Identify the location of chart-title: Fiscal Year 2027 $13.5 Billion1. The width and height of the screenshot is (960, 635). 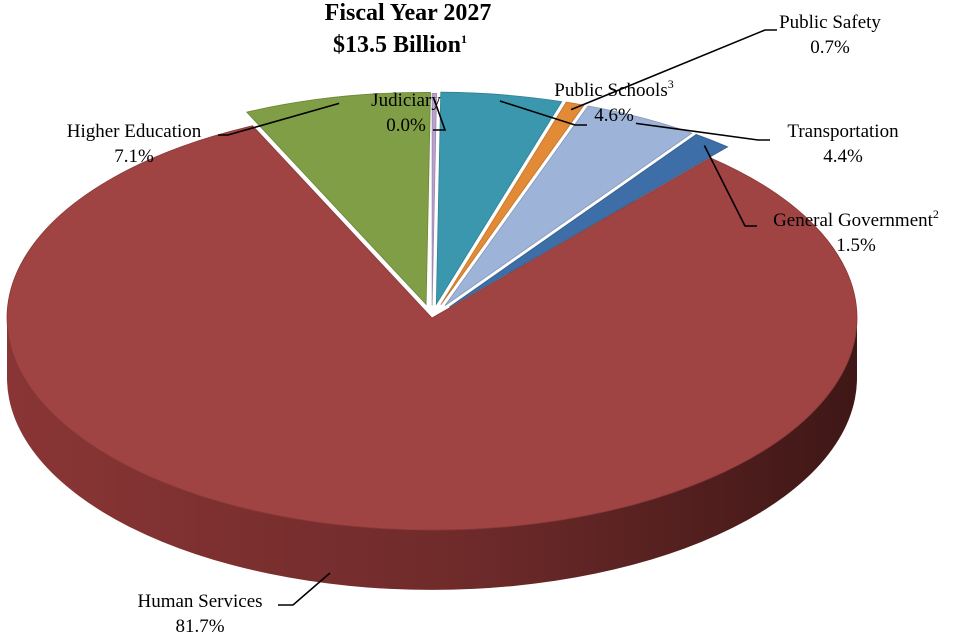
(408, 29).